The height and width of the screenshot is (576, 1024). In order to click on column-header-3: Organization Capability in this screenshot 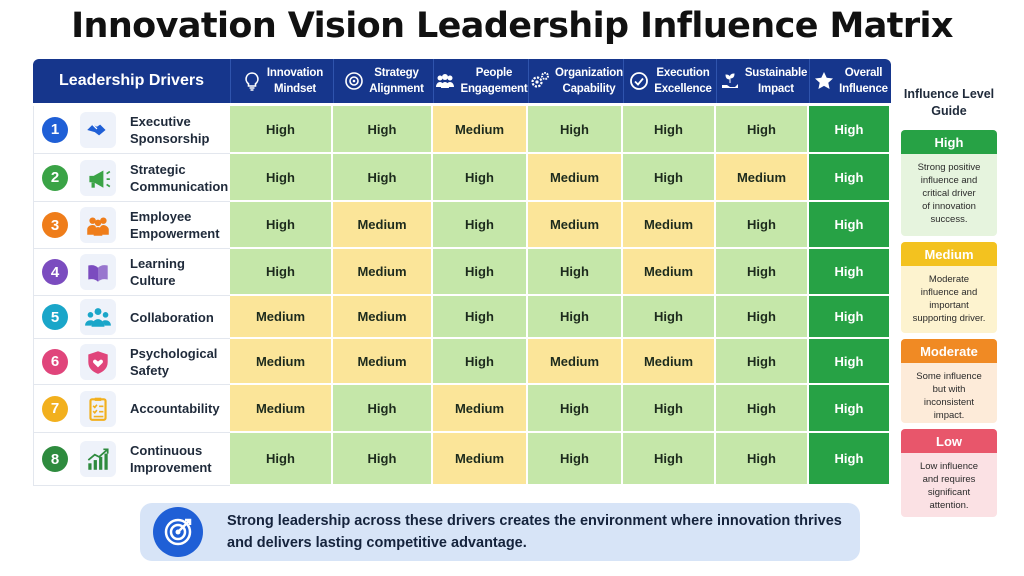, I will do `click(575, 81)`.